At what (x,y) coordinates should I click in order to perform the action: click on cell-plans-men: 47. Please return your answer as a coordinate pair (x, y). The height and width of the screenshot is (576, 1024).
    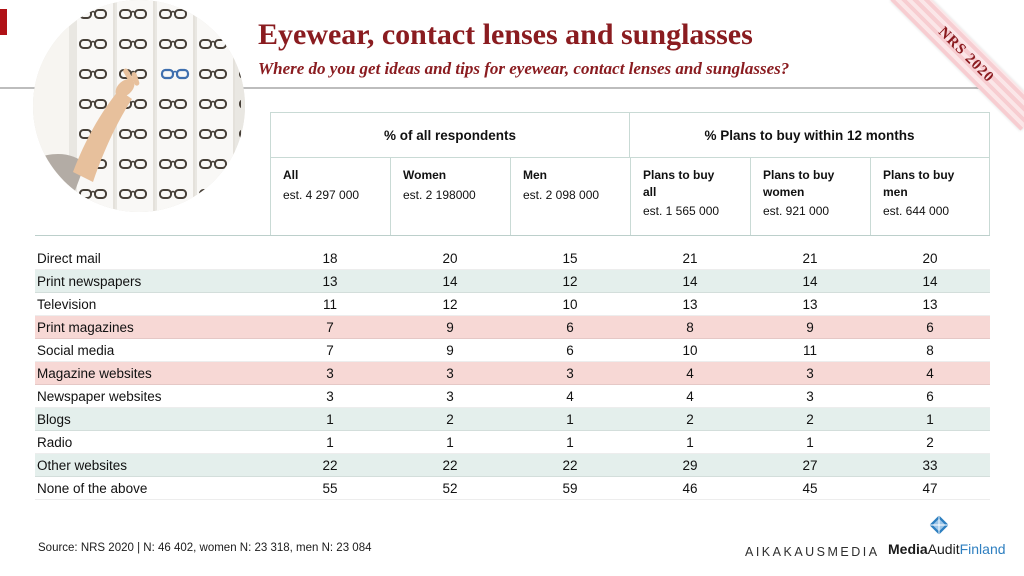
    Looking at the image, I should click on (930, 488).